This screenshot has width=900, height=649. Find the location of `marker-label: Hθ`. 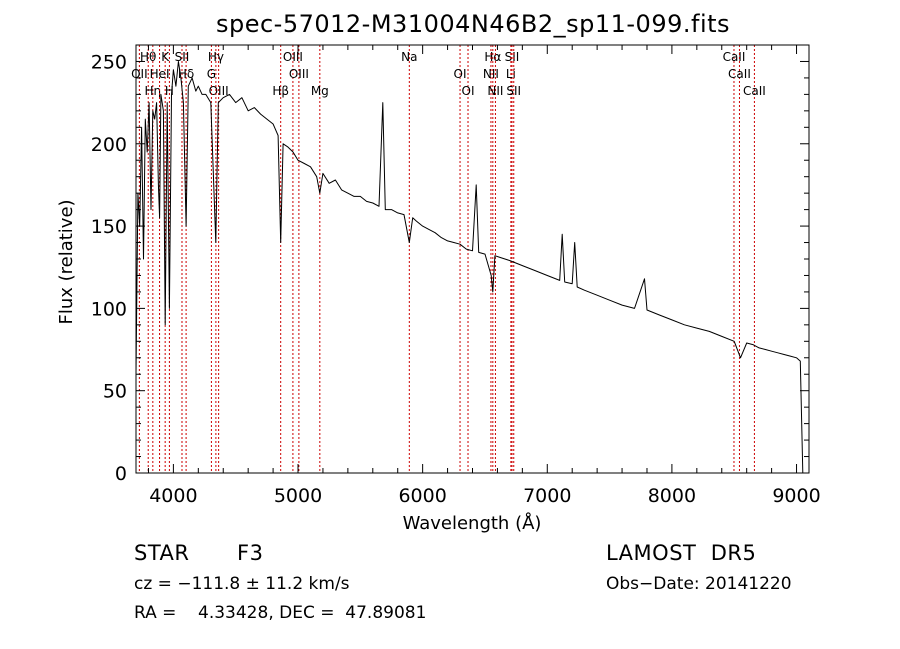

marker-label: Hθ is located at coordinates (148, 57).